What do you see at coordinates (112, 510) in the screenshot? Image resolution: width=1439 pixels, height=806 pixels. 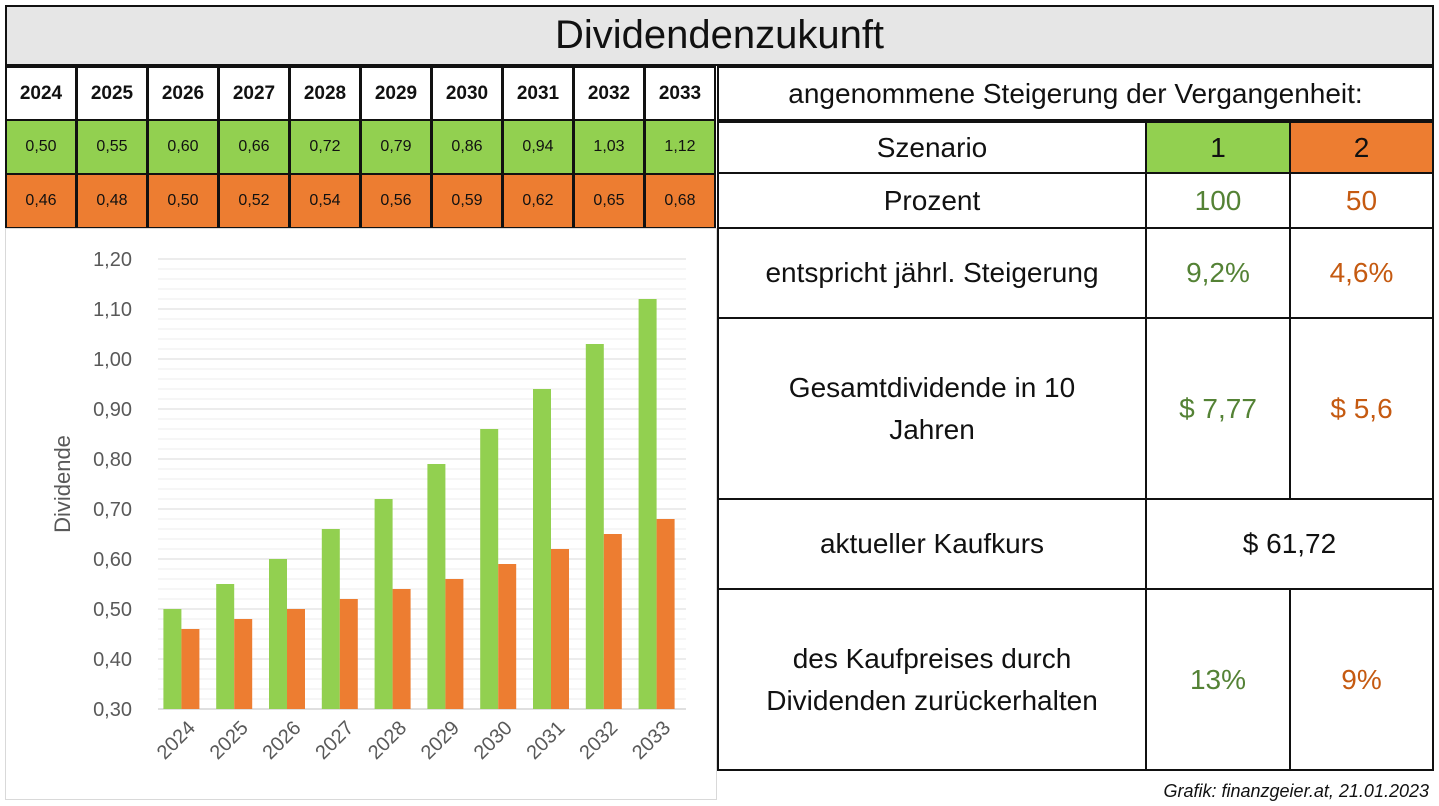 I see `y-tick-label: 0,70` at bounding box center [112, 510].